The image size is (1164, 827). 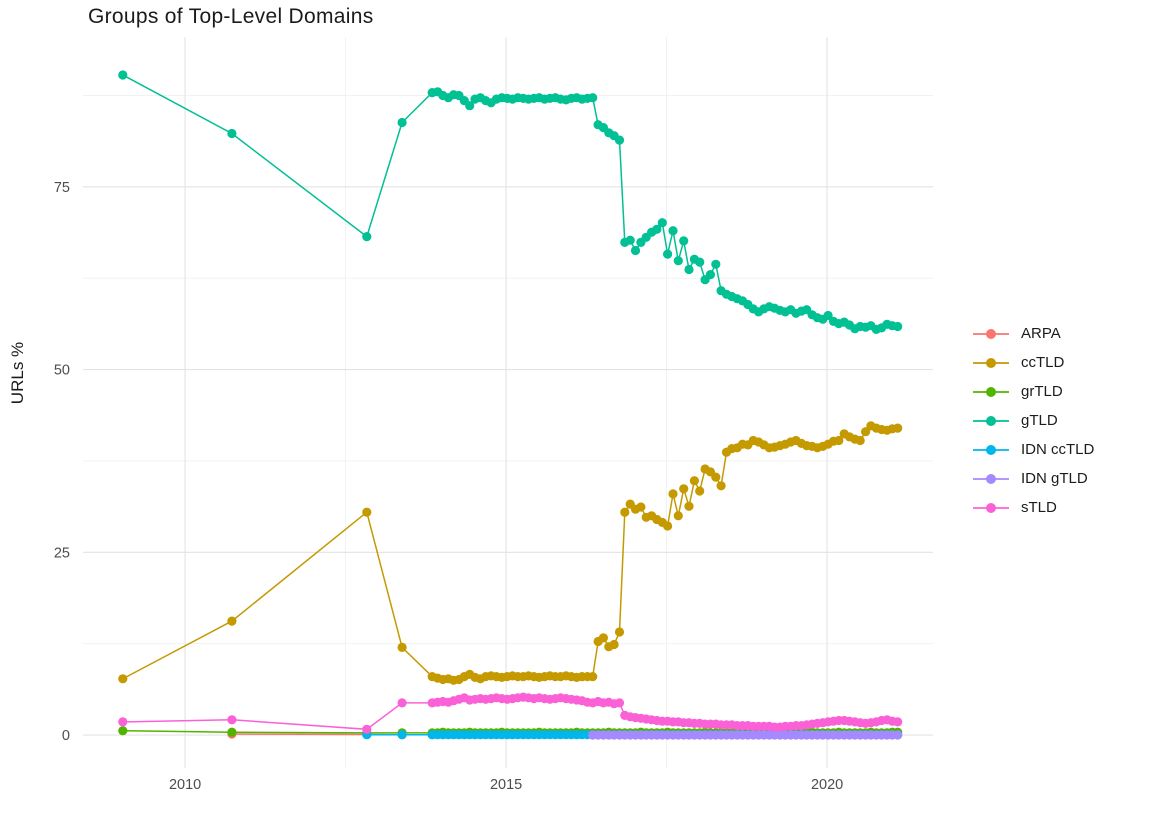 What do you see at coordinates (1058, 449) in the screenshot?
I see `legend-label: IDN ccTLD` at bounding box center [1058, 449].